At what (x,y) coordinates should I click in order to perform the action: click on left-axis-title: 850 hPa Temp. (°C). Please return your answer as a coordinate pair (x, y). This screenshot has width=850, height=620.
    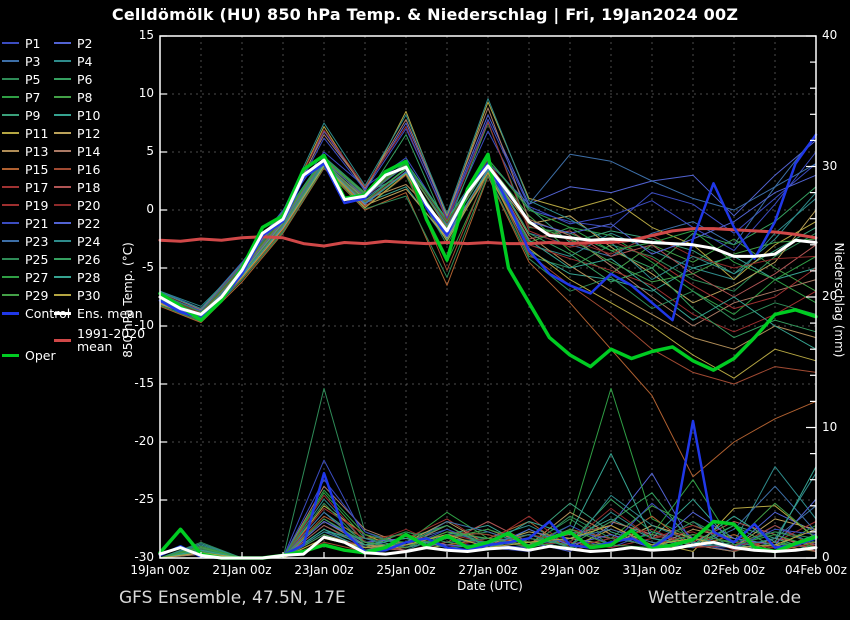
    Looking at the image, I should click on (128, 300).